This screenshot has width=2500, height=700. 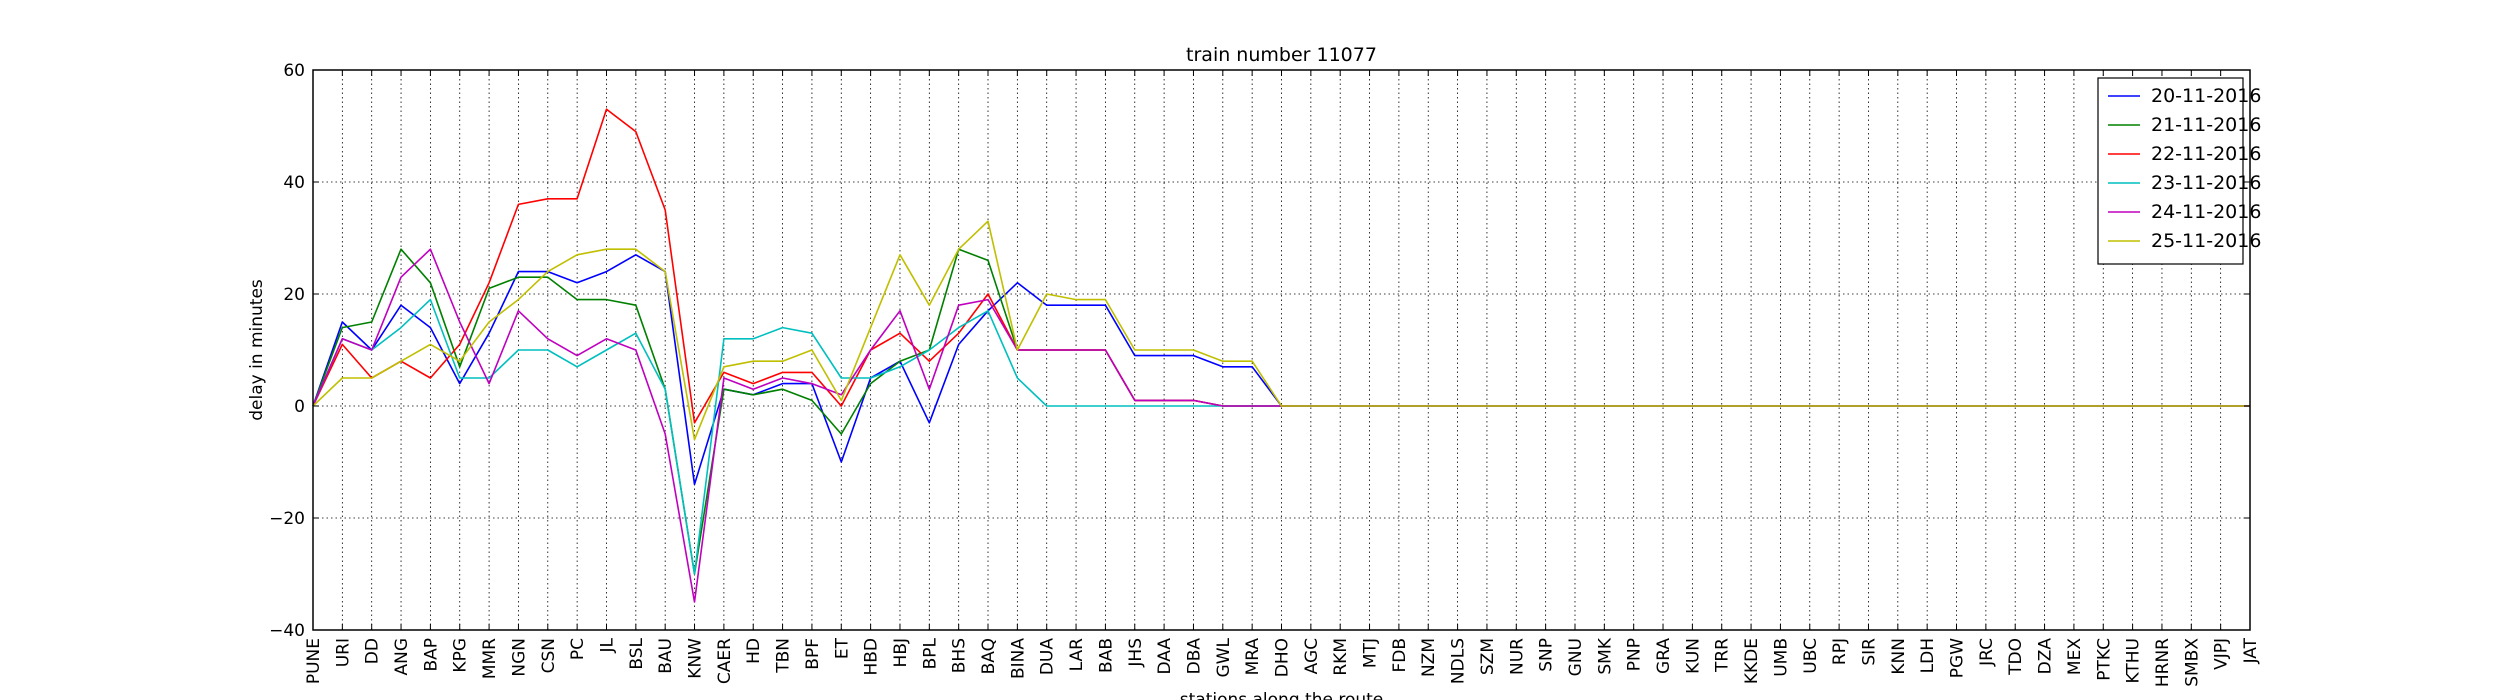 I want to click on legend-label: 23-11-2016, so click(x=2206, y=183).